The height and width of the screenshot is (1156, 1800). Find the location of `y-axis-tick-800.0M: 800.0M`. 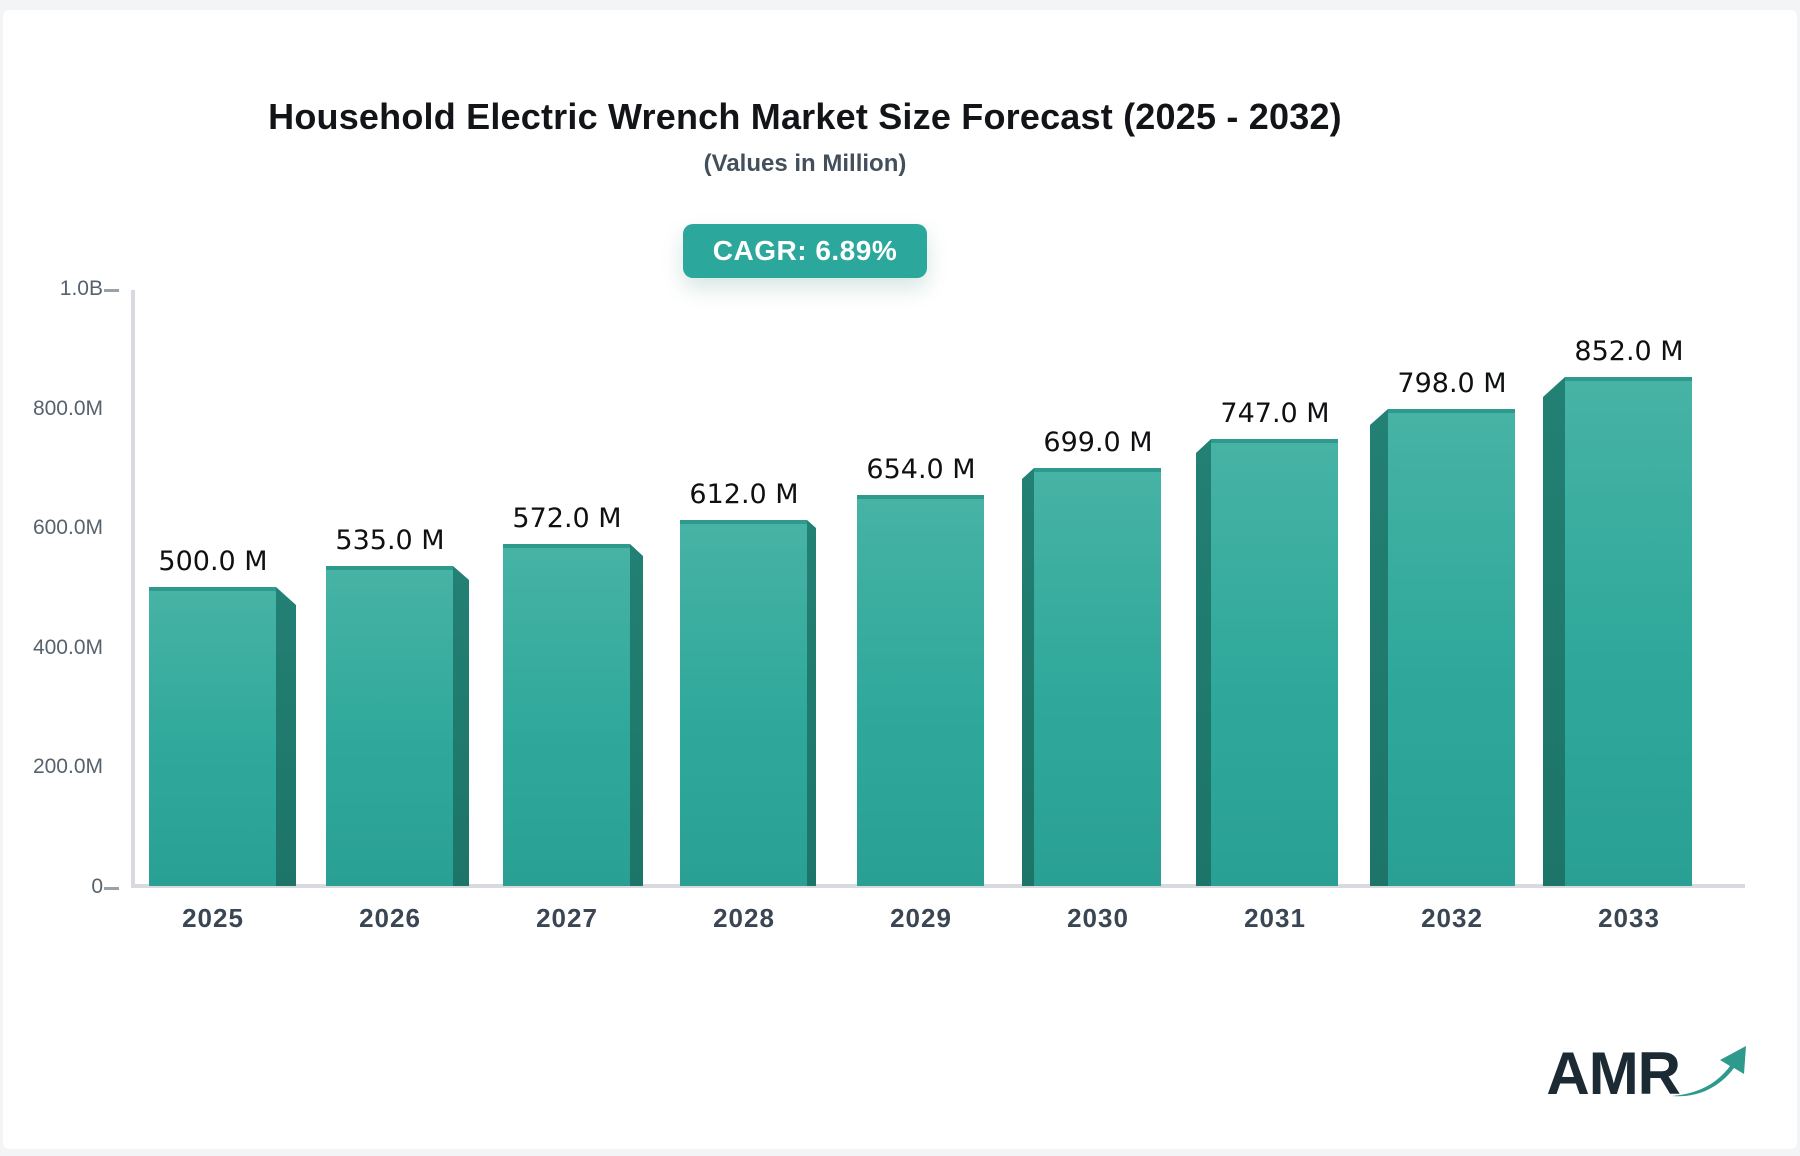

y-axis-tick-800.0M: 800.0M is located at coordinates (67, 408).